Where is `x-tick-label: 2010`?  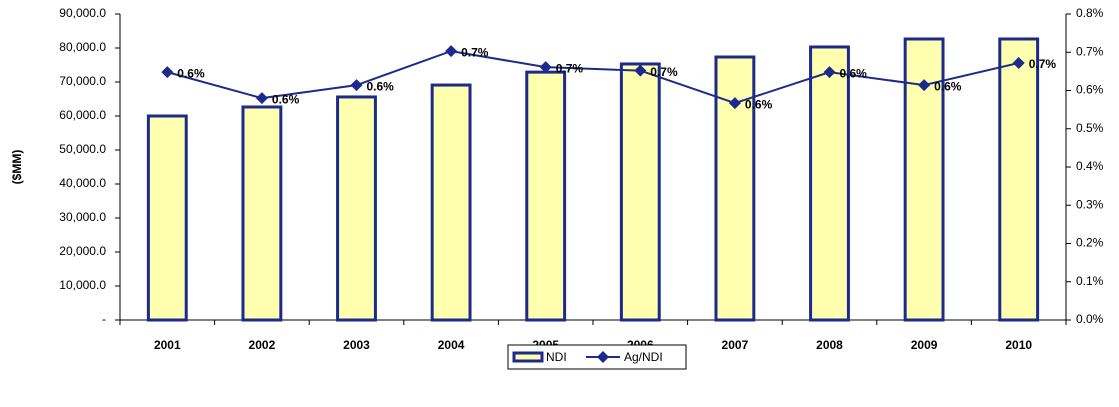 x-tick-label: 2010 is located at coordinates (1018, 345).